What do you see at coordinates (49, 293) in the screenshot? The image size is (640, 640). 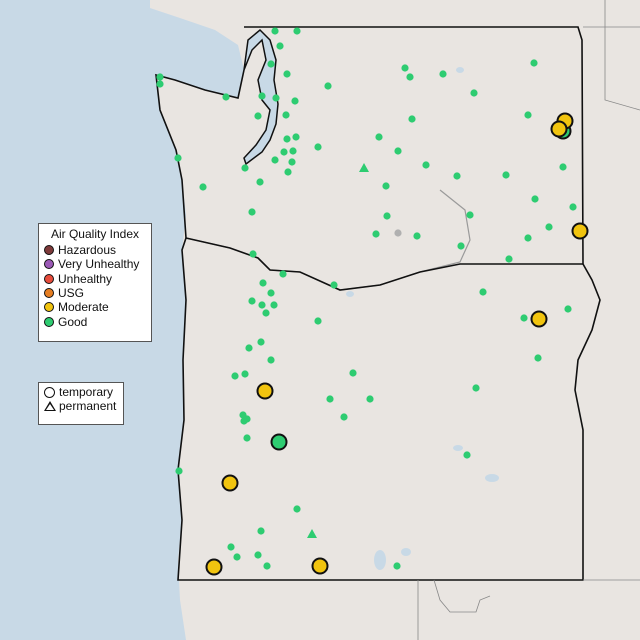 I see `legend-swatch-icon` at bounding box center [49, 293].